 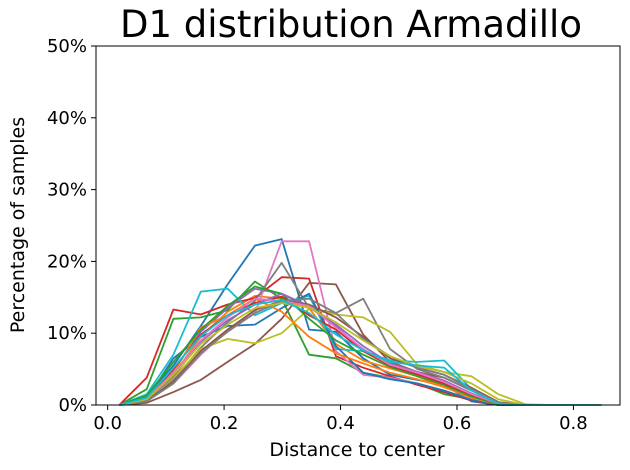 I want to click on chart-title: D1 distribution Armadillo, so click(x=351, y=24).